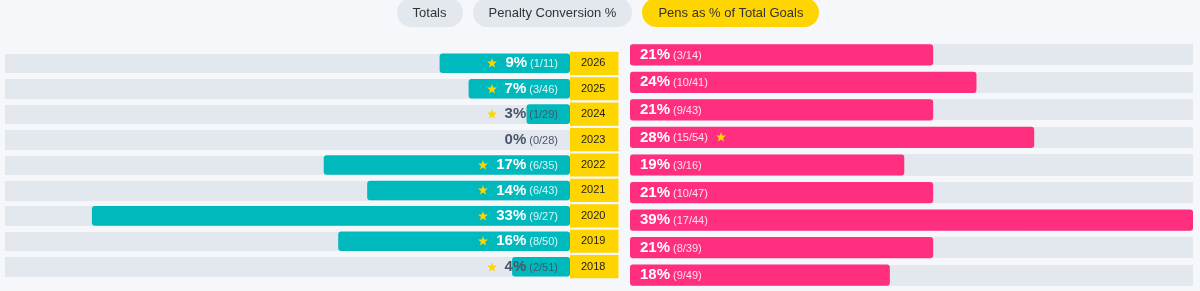 This screenshot has width=1200, height=291. What do you see at coordinates (671, 246) in the screenshot?
I see `data-label: 21% (8/39)` at bounding box center [671, 246].